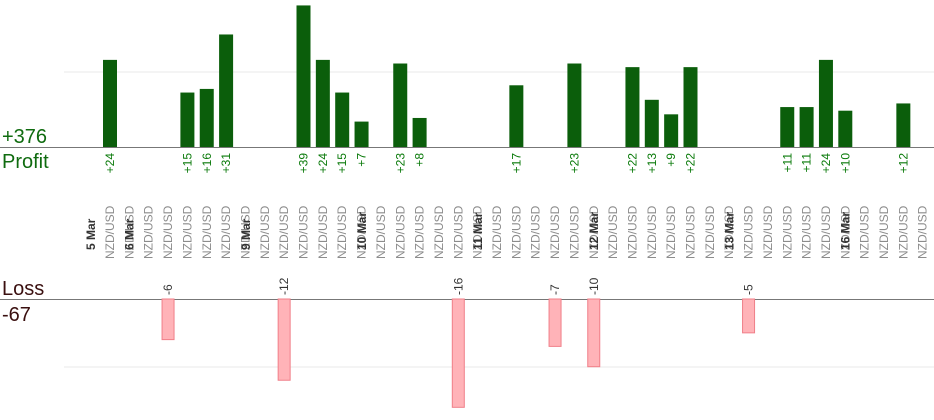  What do you see at coordinates (671, 160) in the screenshot?
I see `profit-value-label: +9` at bounding box center [671, 160].